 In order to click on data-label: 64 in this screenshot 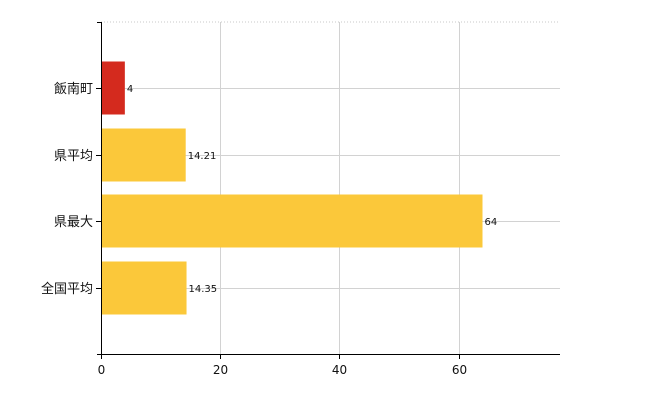, I will do `click(491, 222)`.